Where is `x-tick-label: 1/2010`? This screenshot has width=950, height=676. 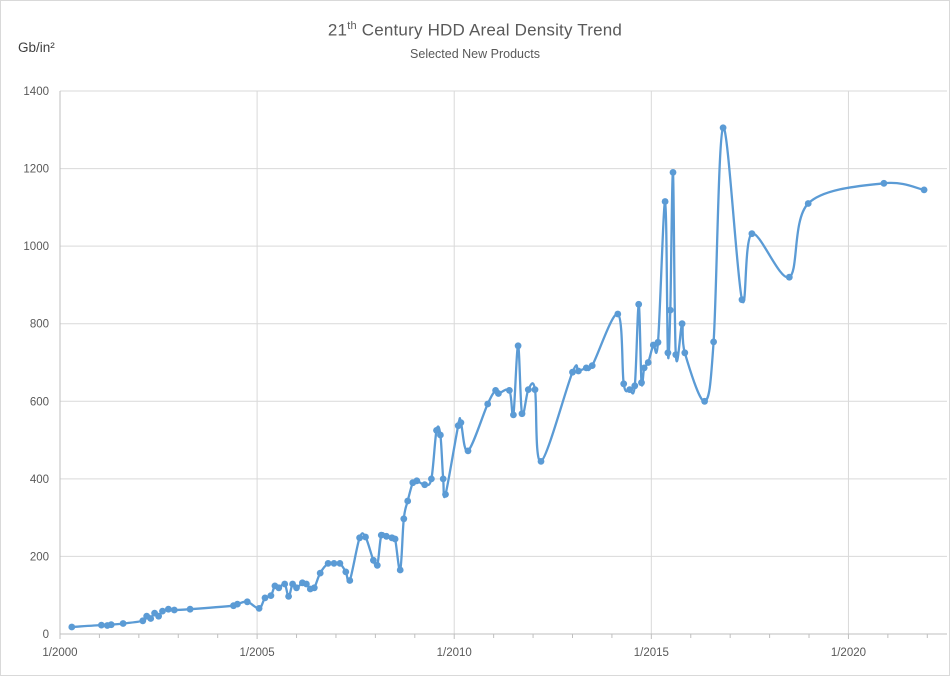
x-tick-label: 1/2010 is located at coordinates (454, 653).